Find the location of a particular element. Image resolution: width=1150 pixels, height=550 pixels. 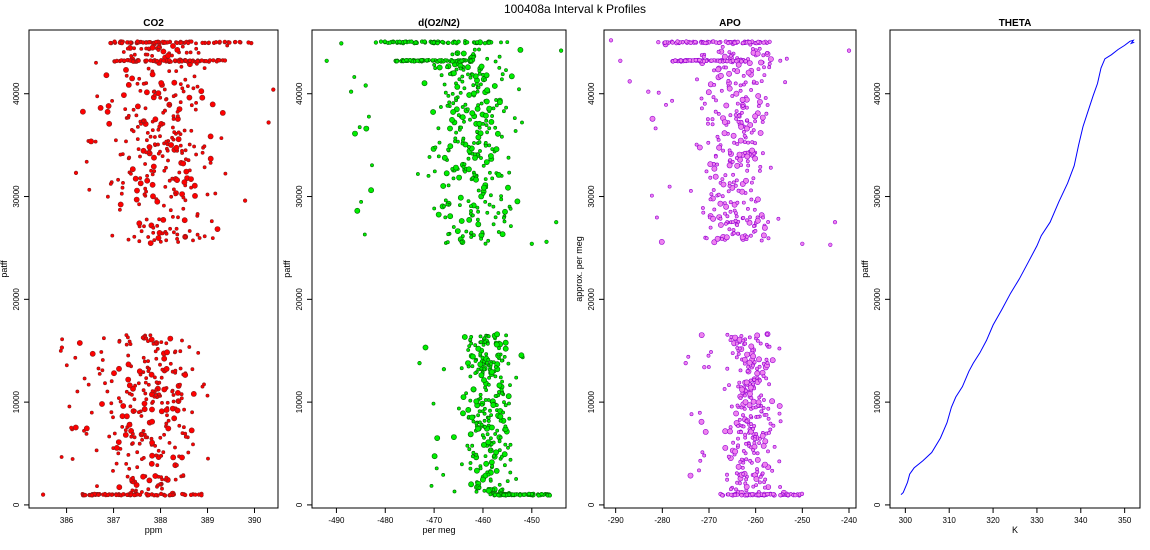

y-tick-label: 0 is located at coordinates (877, 504).